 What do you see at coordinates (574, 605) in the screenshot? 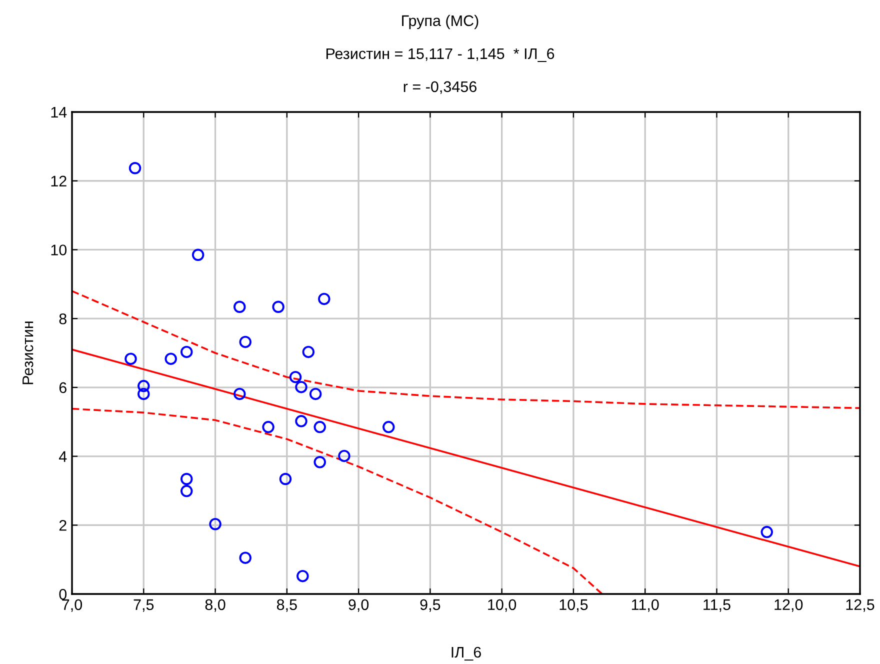
I see `x-tick-label: 10,5` at bounding box center [574, 605].